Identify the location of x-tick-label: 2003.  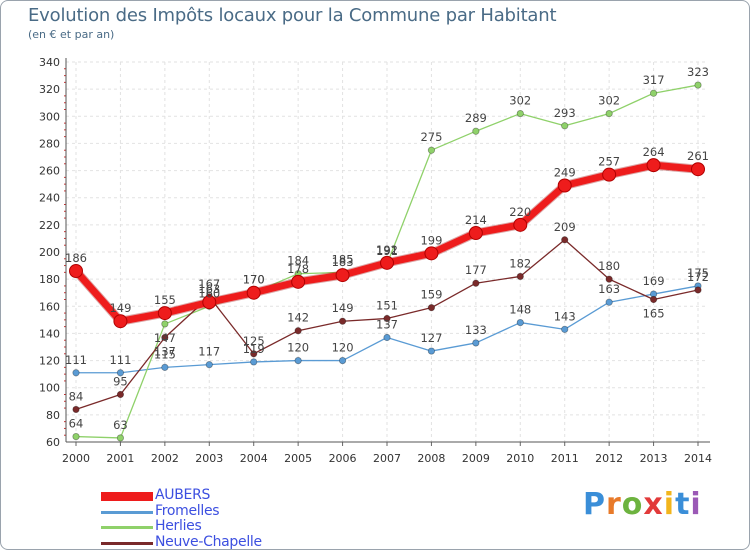
(209, 458).